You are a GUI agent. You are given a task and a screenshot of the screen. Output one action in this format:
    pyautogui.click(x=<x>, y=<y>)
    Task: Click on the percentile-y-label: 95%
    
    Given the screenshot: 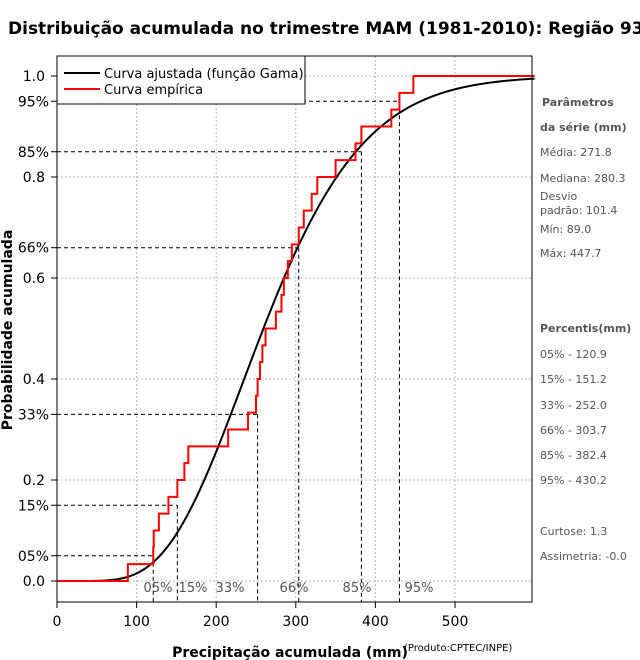 What is the action you would take?
    pyautogui.click(x=33, y=102)
    